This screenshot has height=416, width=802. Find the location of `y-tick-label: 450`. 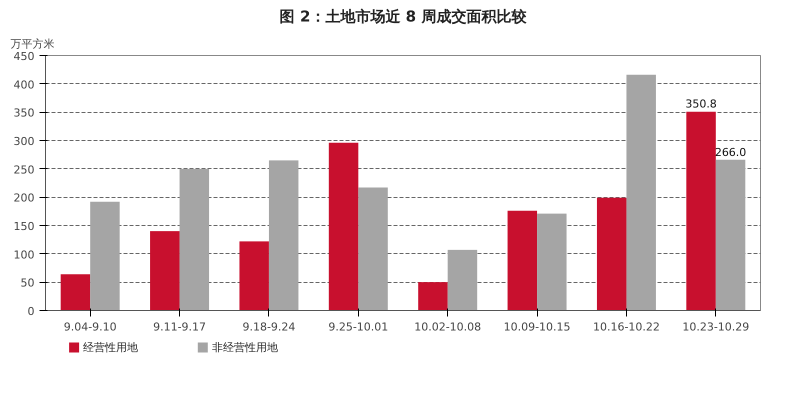

y-tick-label: 450 is located at coordinates (24, 56).